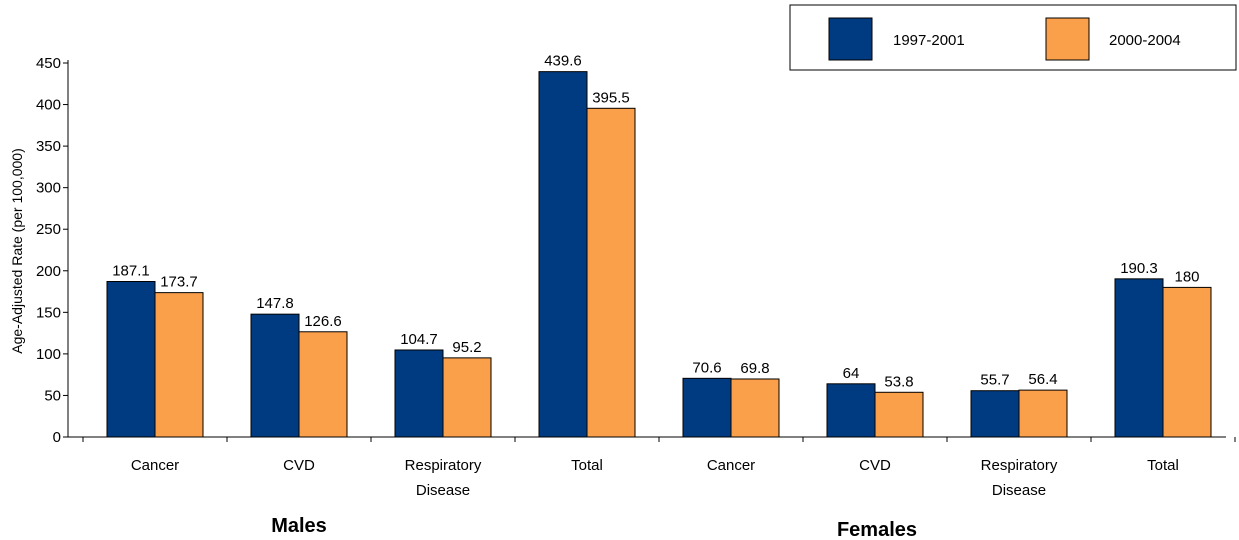  What do you see at coordinates (17, 250) in the screenshot?
I see `y-axis-label: Age-Adjusted Rate (per 100,000)` at bounding box center [17, 250].